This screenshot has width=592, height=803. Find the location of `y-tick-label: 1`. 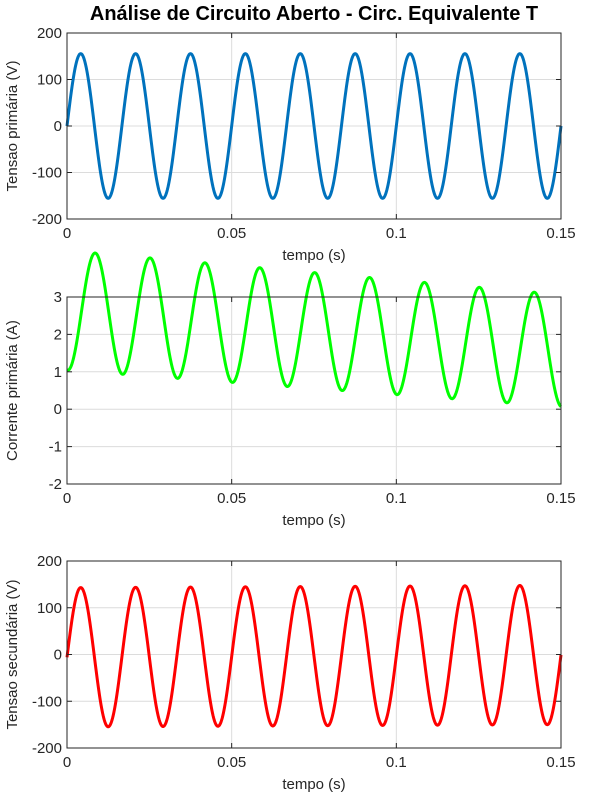

y-tick-label: 1 is located at coordinates (58, 372).